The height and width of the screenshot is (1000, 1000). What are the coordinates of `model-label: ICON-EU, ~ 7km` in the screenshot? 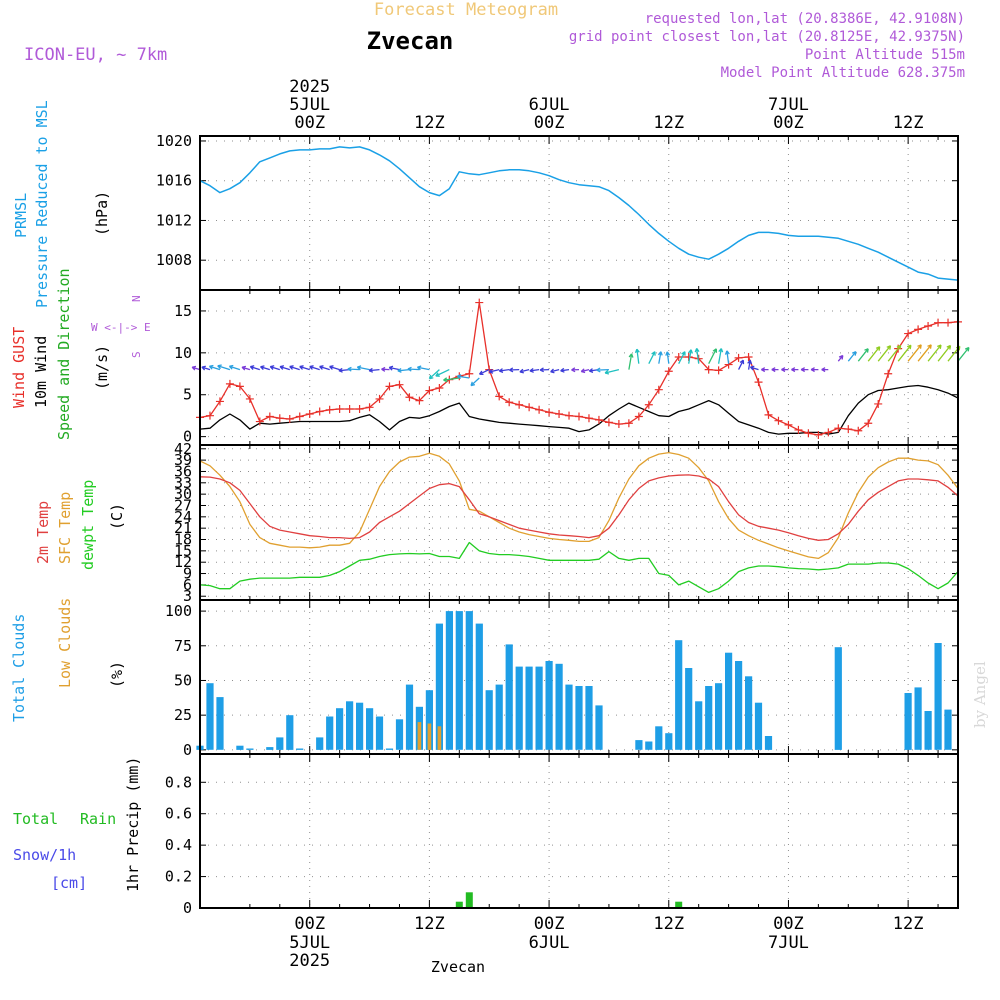 It's located at (95, 55).